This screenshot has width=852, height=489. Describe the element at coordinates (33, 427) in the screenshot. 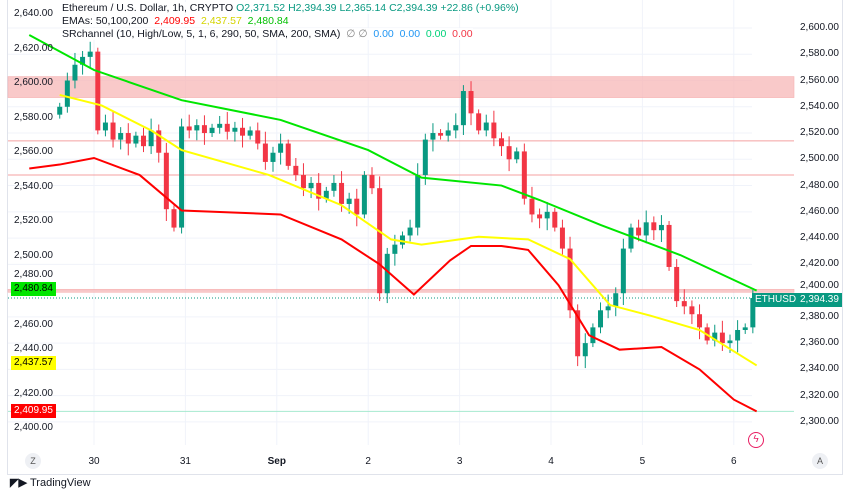

I see `left-axis-tick: 2,400.00` at that location.